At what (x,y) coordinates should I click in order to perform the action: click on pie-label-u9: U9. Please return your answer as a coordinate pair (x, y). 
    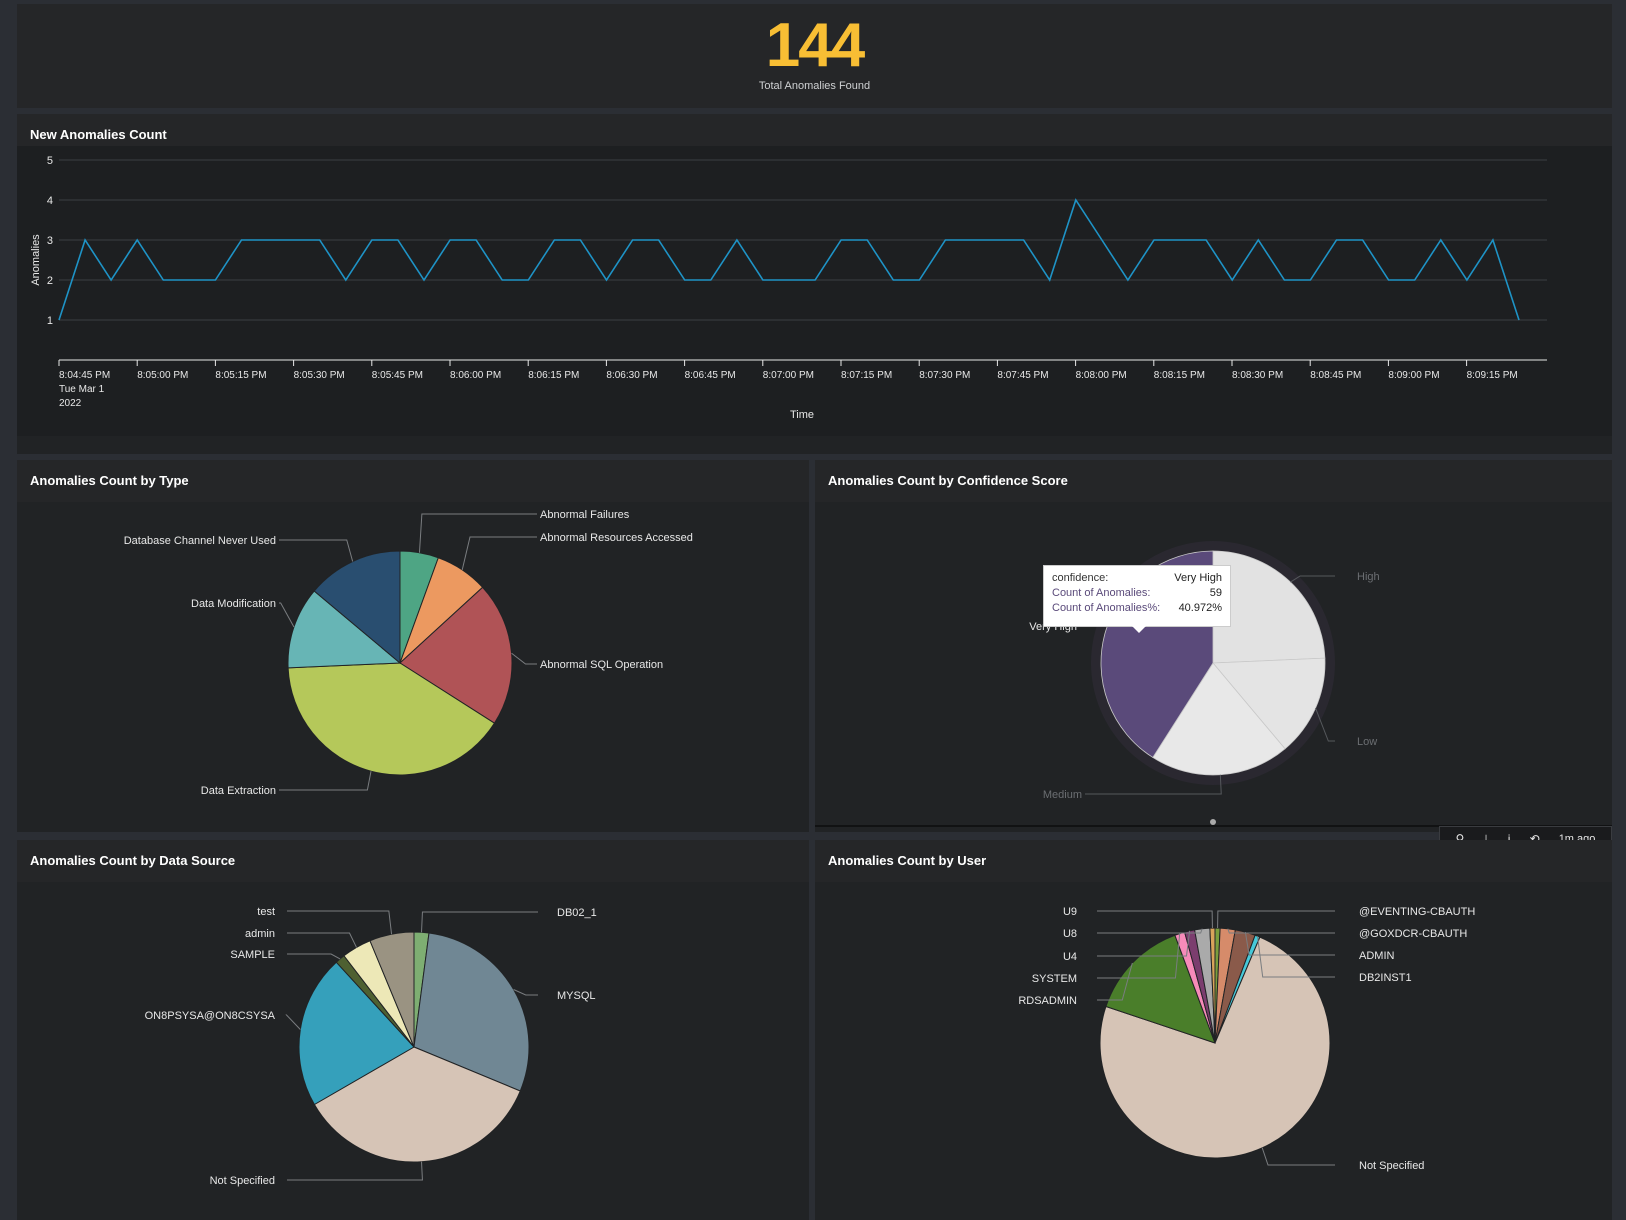
    Looking at the image, I should click on (1070, 912).